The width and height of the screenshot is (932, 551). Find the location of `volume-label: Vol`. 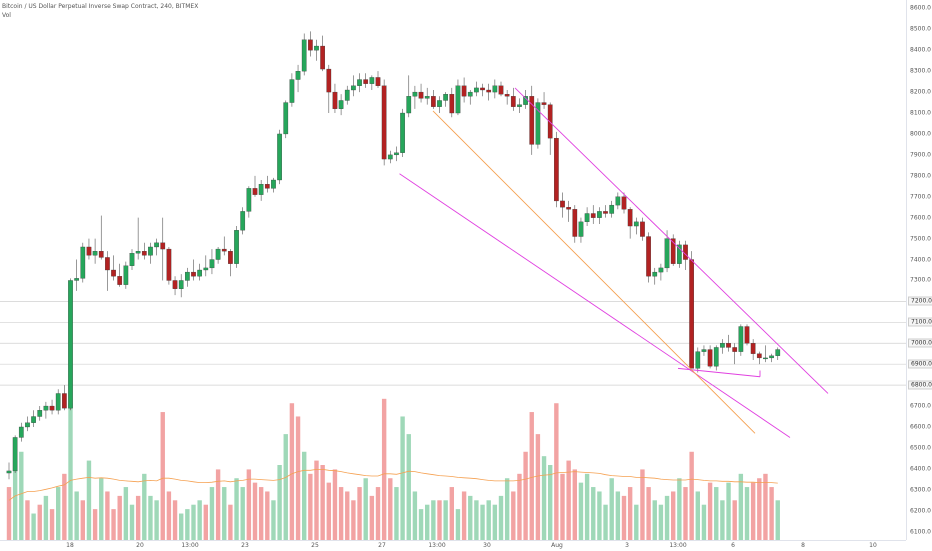

volume-label: Vol is located at coordinates (6, 15).